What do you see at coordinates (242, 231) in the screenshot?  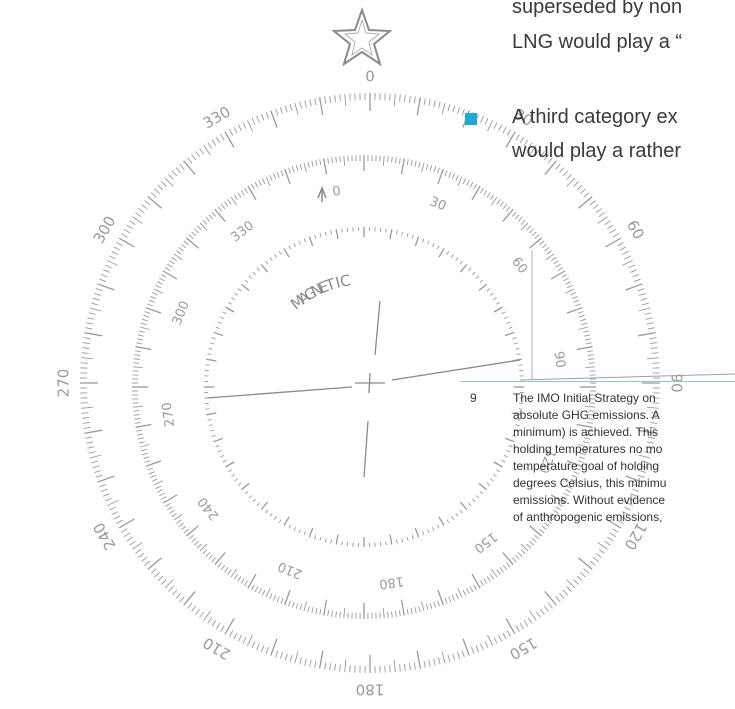 I see `dial-degree-label: 330` at bounding box center [242, 231].